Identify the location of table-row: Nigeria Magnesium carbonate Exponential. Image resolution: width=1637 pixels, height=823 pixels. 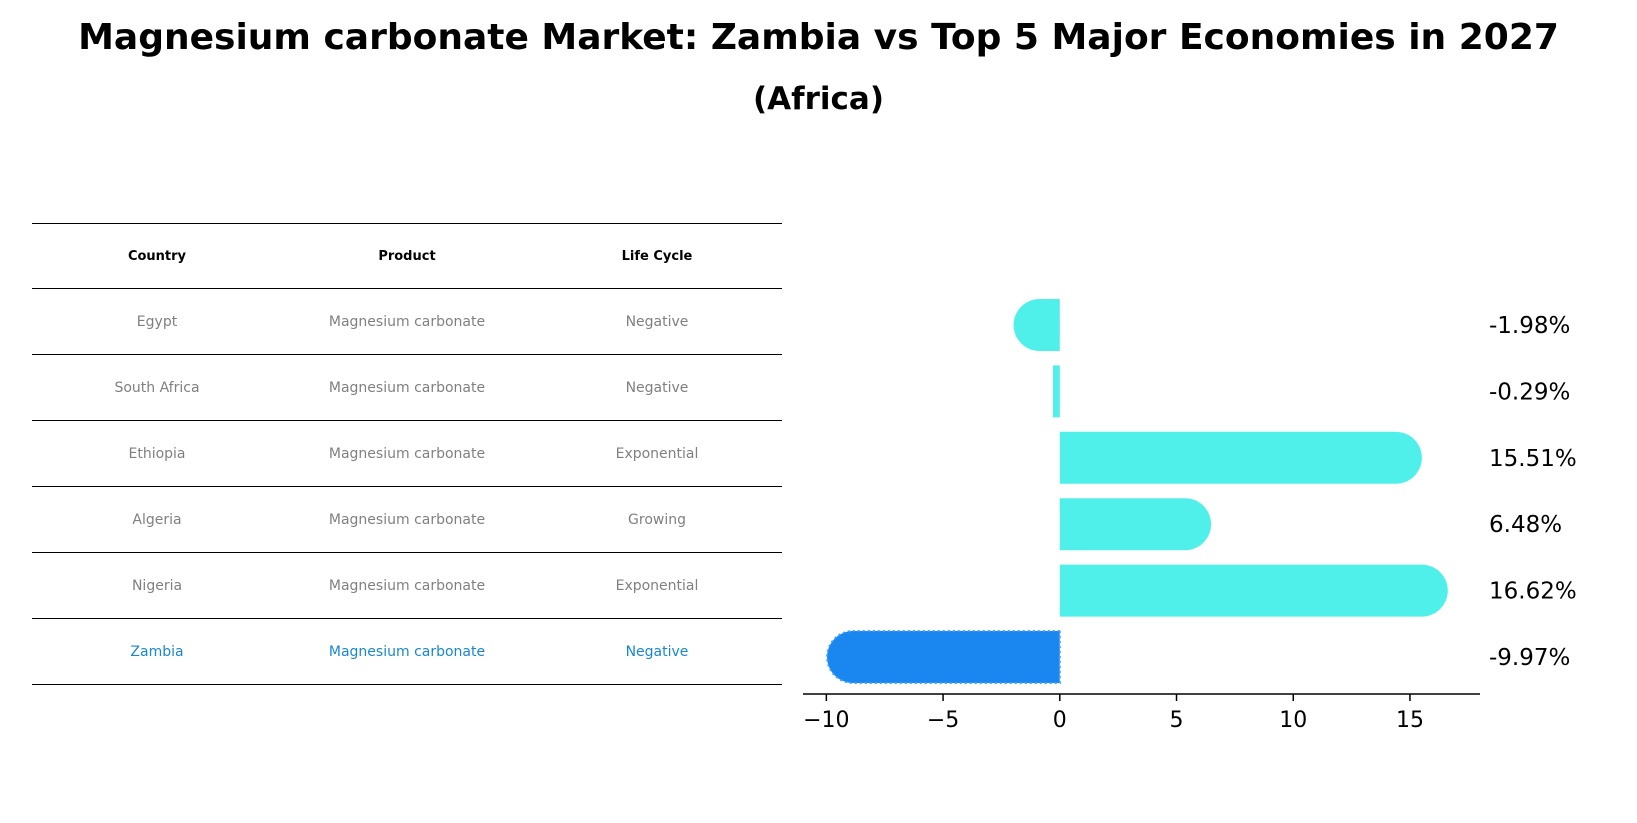
(407, 586).